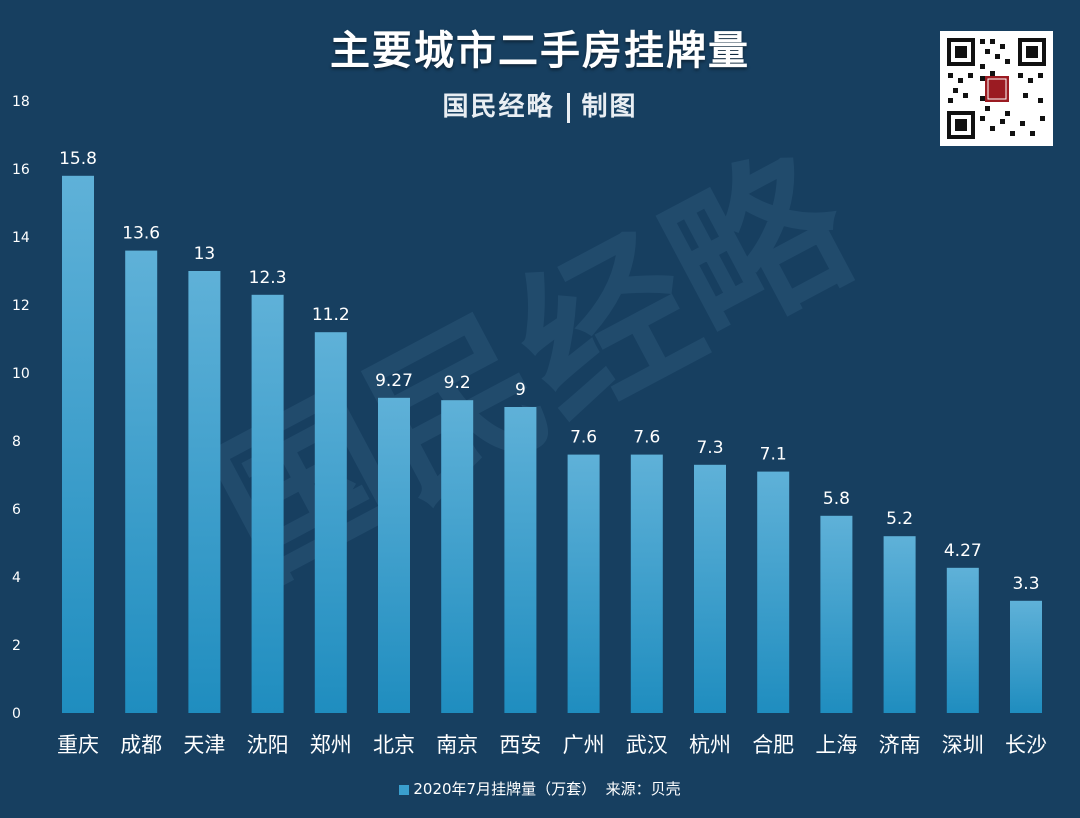 This screenshot has height=818, width=1080. Describe the element at coordinates (836, 499) in the screenshot. I see `bar-value-label: 5.8` at that location.